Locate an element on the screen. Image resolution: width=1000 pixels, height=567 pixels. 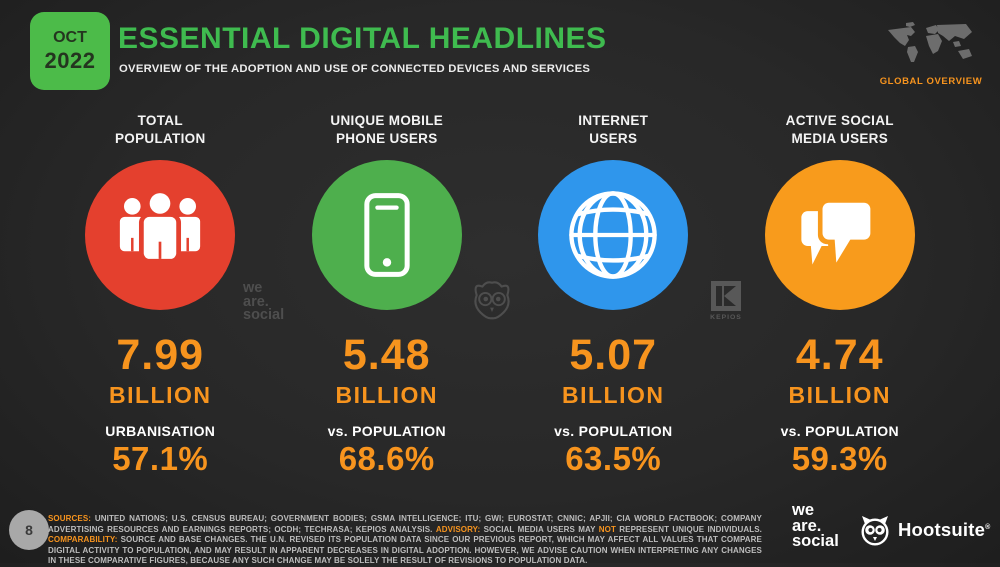
stat-label: INTERNET USERS is located at coordinates (613, 129).